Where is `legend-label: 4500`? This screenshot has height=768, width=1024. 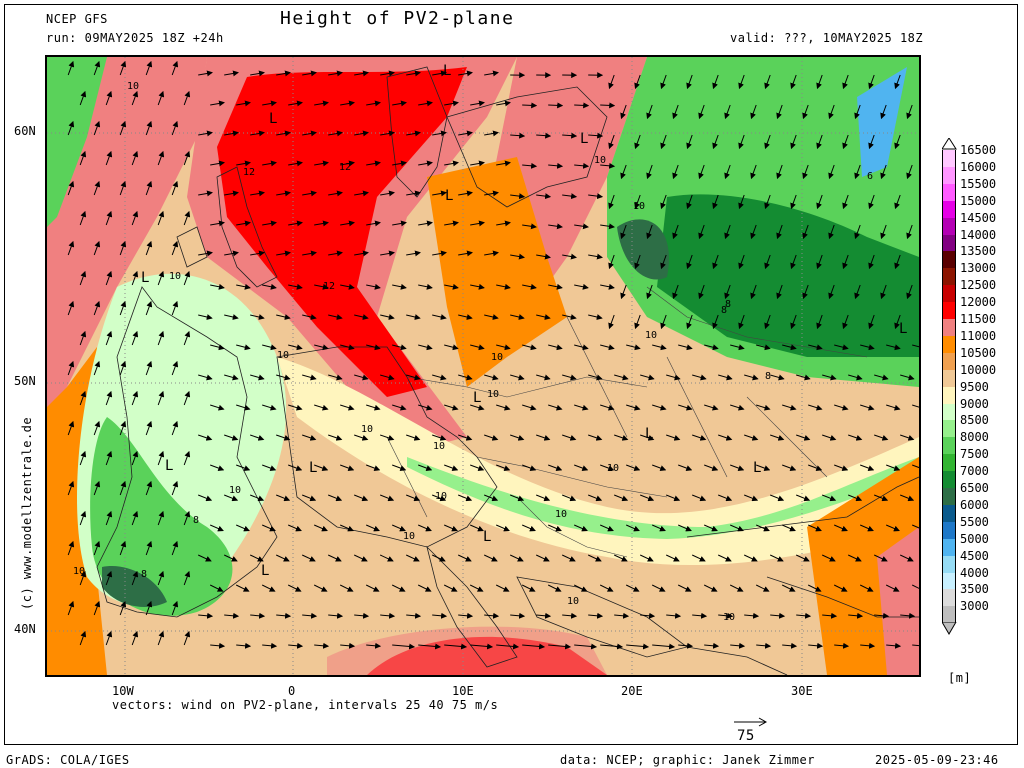
legend-label: 4500 is located at coordinates (974, 555).